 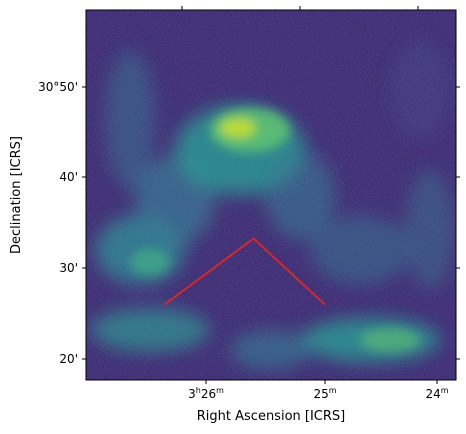 I want to click on y-tick-label: 30', so click(x=68, y=268).